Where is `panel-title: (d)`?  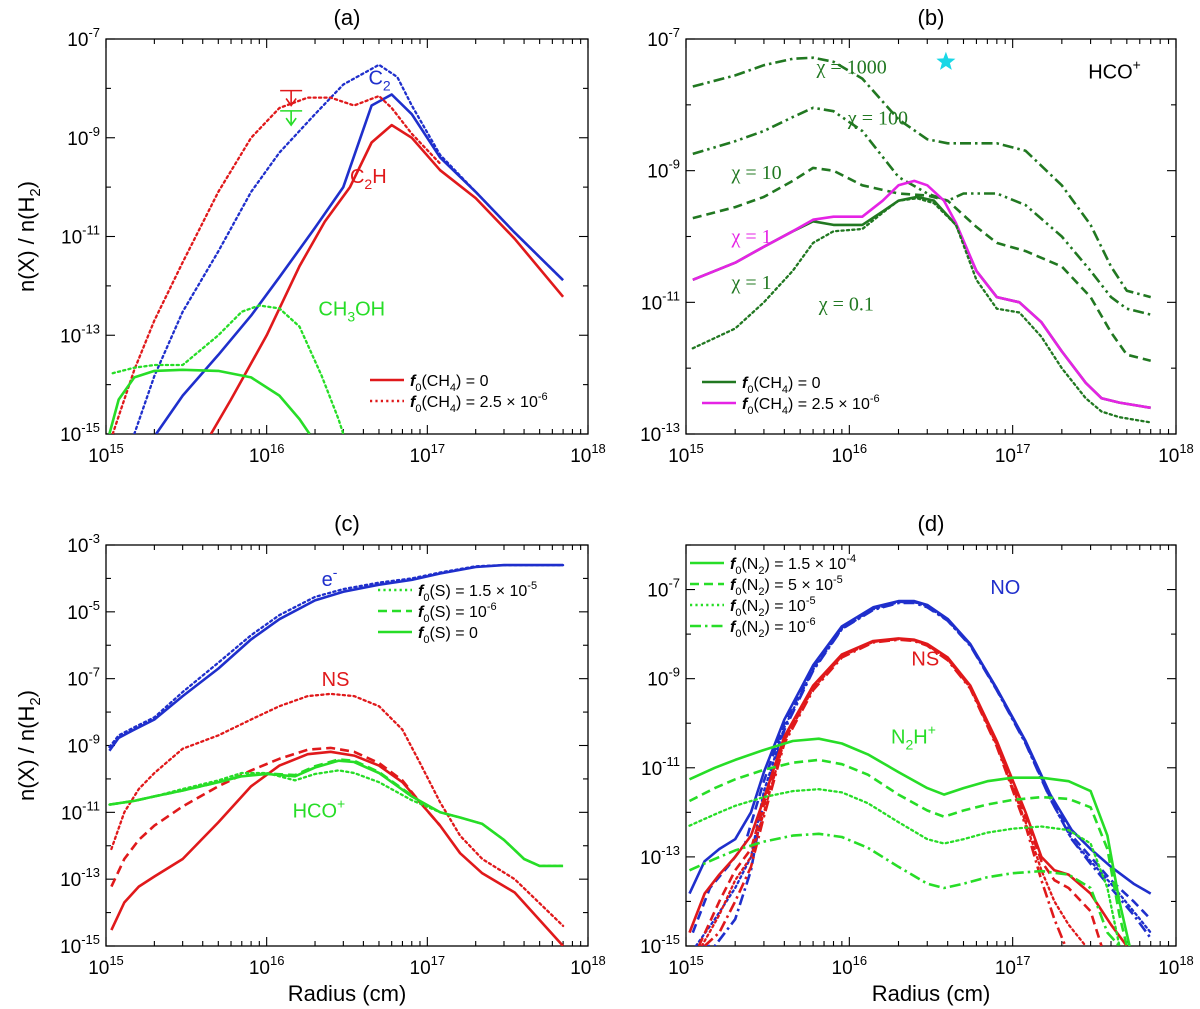 panel-title: (d) is located at coordinates (931, 523).